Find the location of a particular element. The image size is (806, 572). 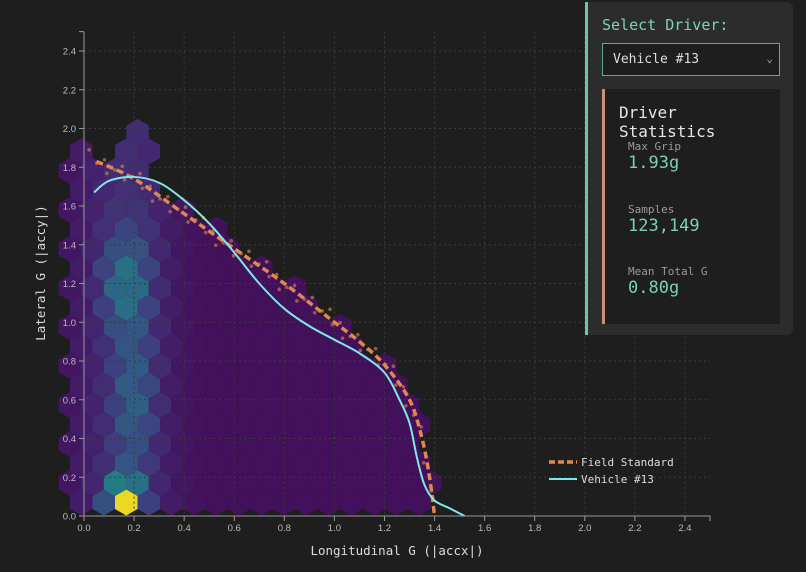

select-driver-label: Select Driver: is located at coordinates (665, 25).